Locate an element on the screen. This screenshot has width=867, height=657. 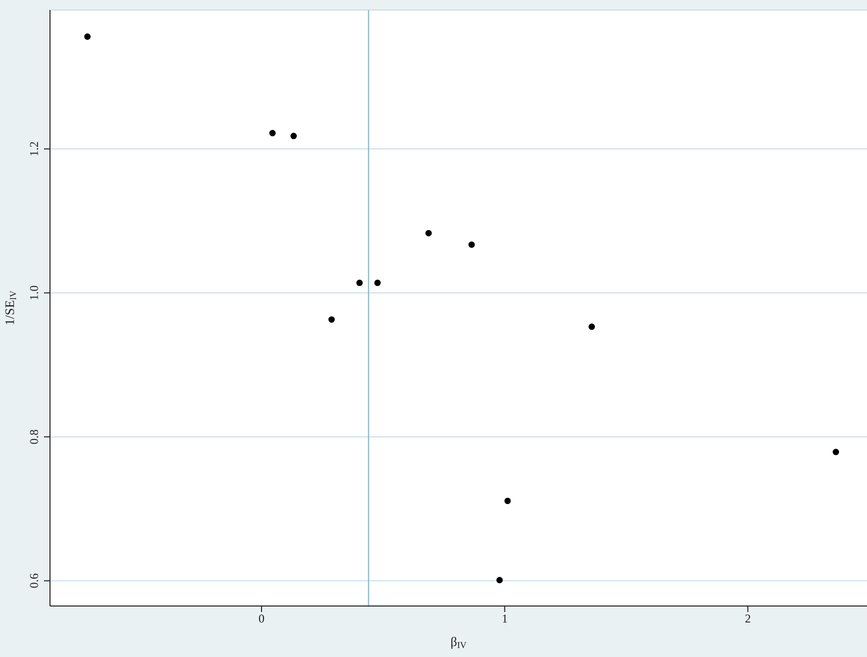
x-axis-title: β$_{IV}$ is located at coordinates (459, 642).